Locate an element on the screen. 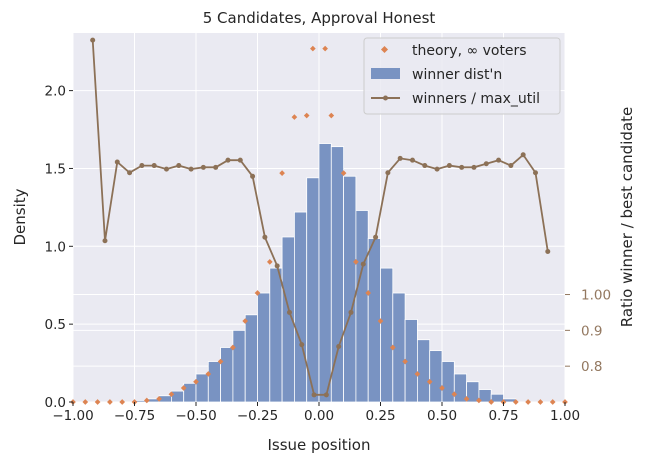 The height and width of the screenshot is (463, 647). x-tick-label: 1.00 is located at coordinates (565, 416).